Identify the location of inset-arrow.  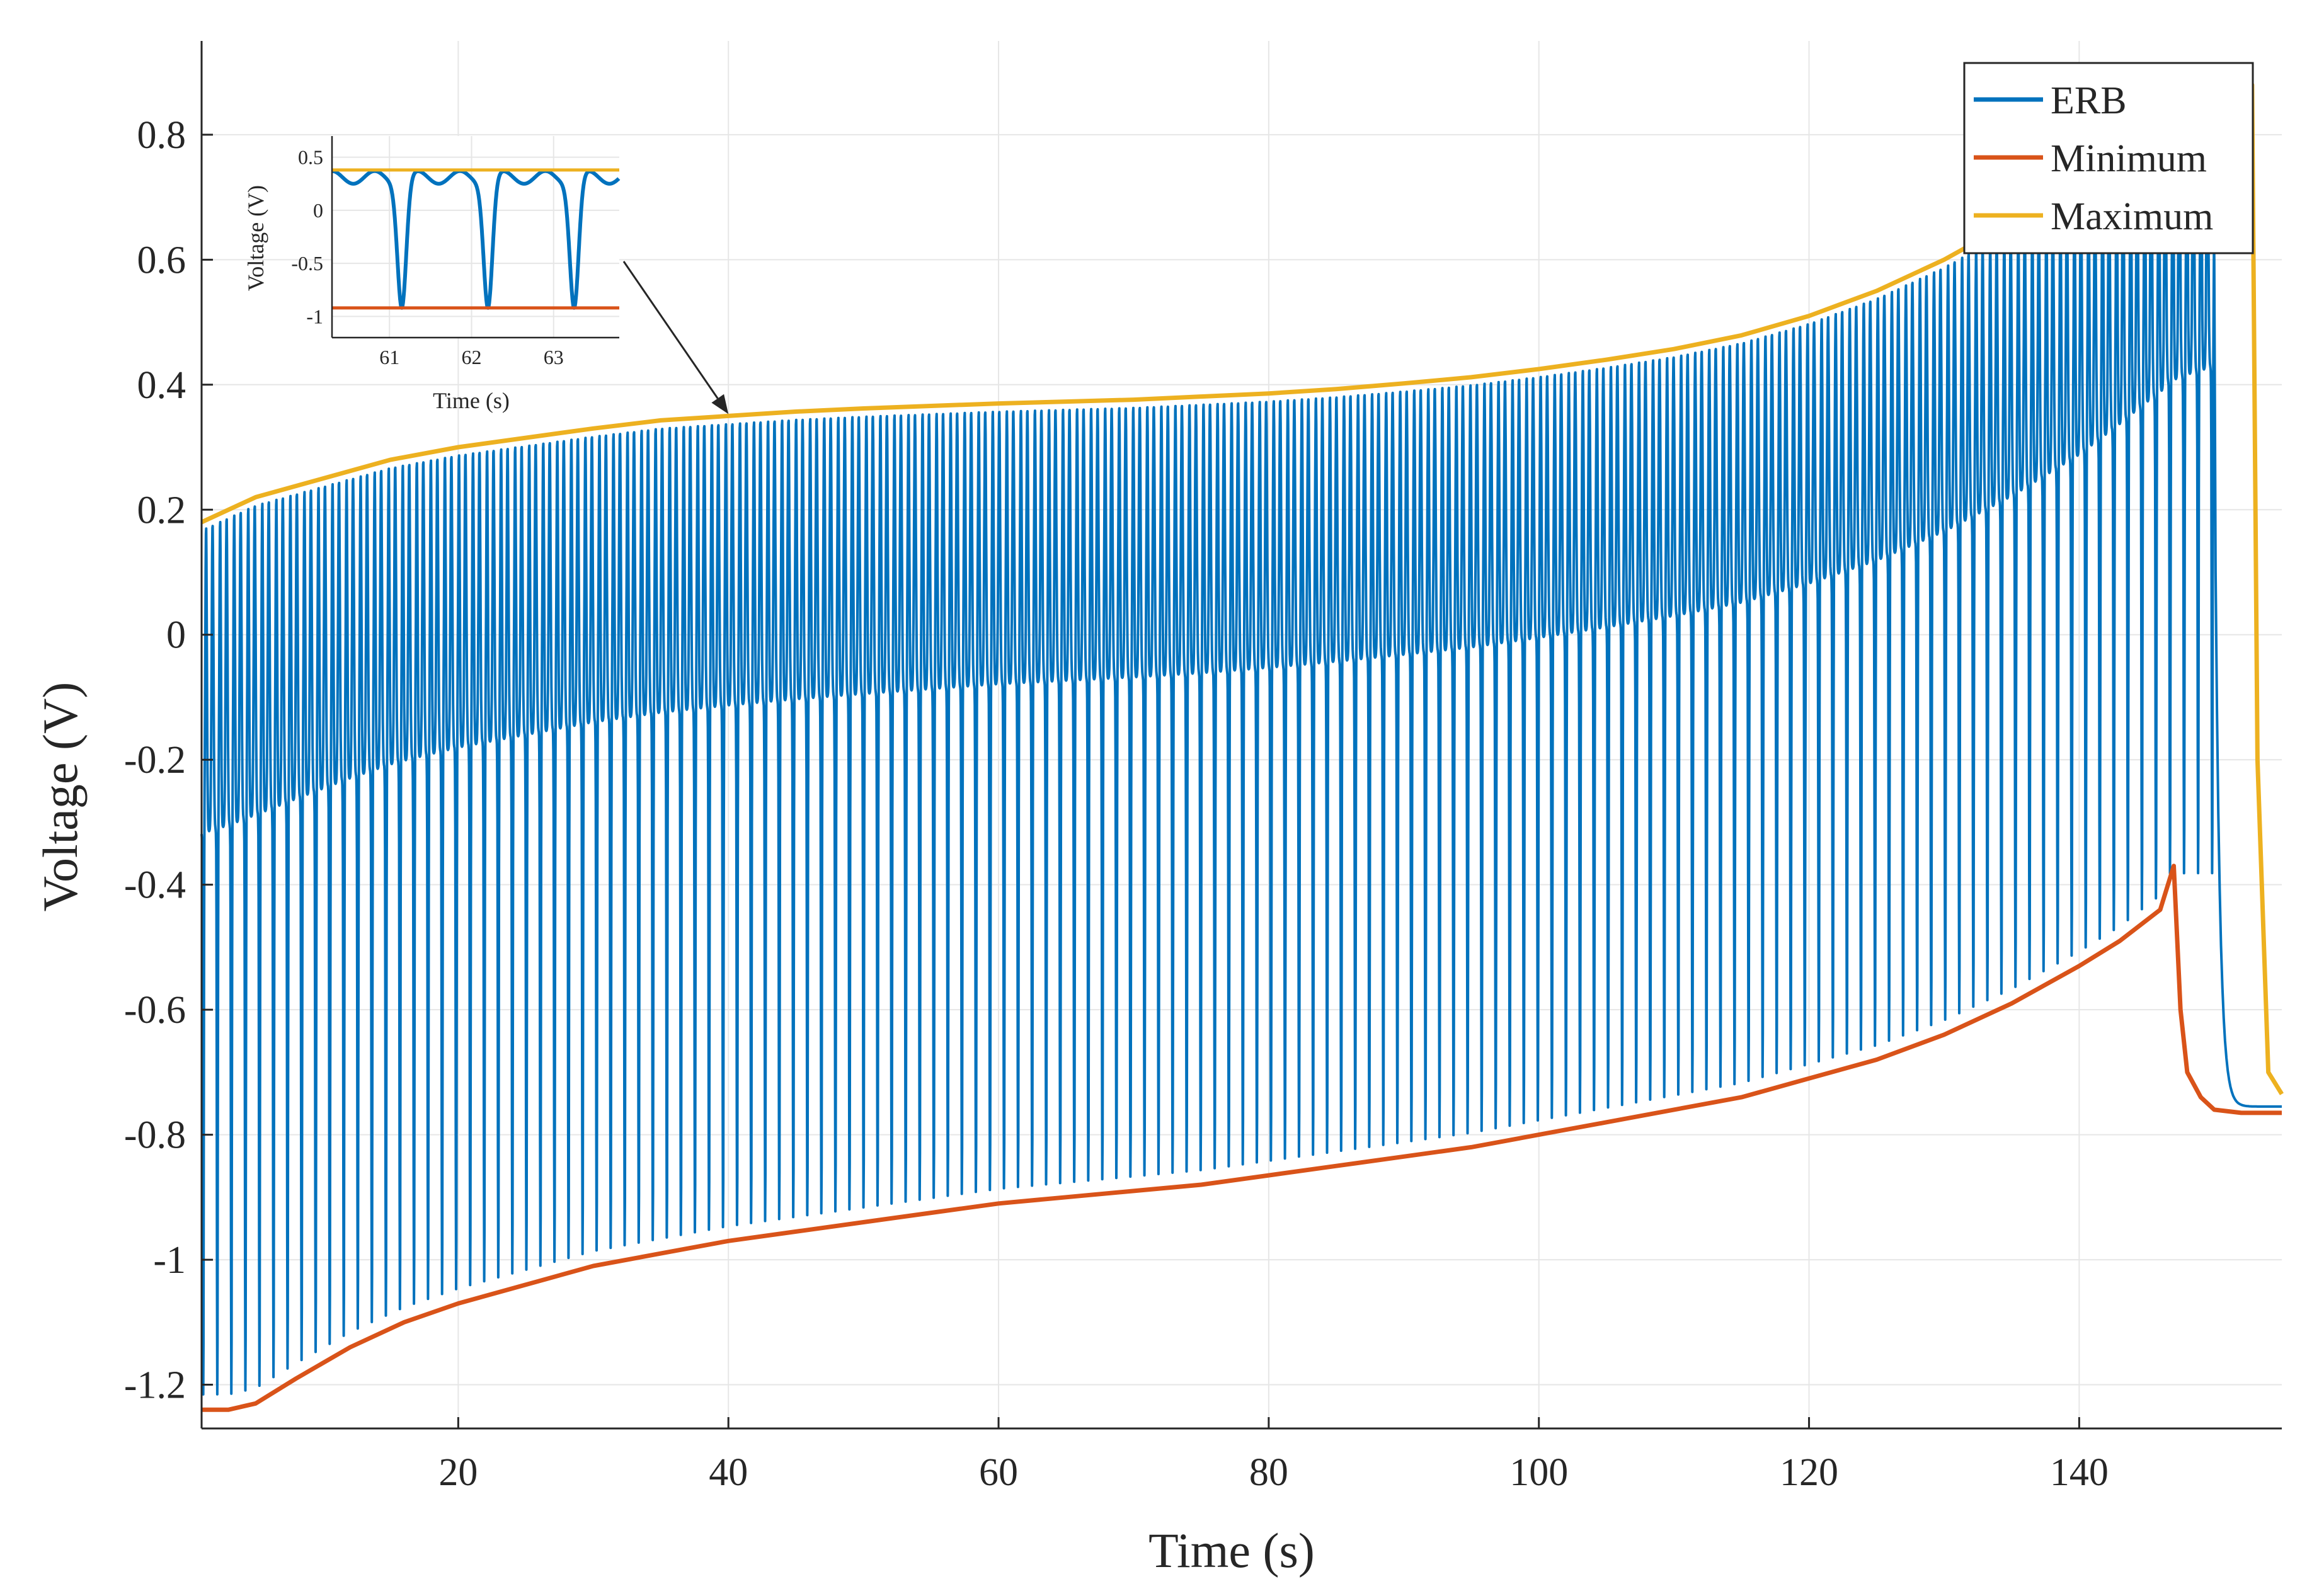
(675, 337).